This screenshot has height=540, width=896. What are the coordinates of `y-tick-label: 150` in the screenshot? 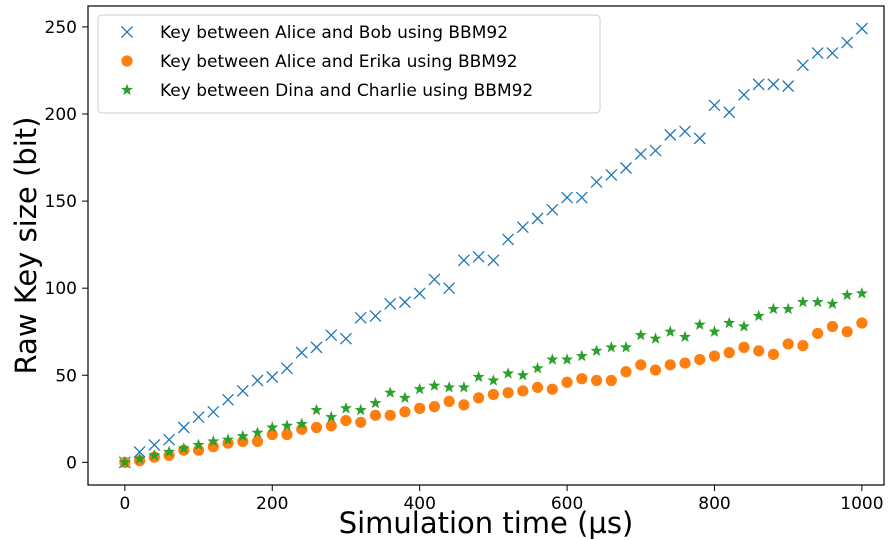 It's located at (61, 202).